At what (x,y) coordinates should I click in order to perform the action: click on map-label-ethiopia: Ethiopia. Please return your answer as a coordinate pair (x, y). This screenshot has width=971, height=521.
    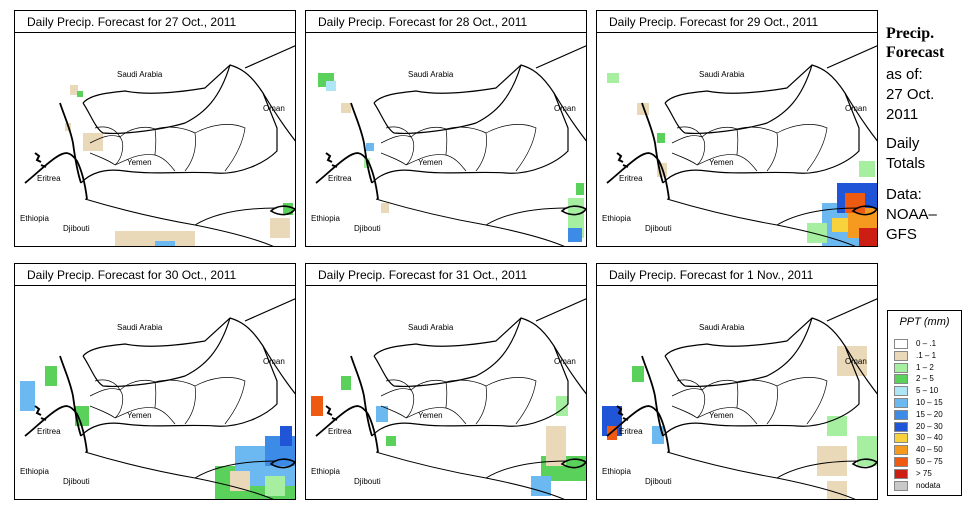
    Looking at the image, I should click on (325, 218).